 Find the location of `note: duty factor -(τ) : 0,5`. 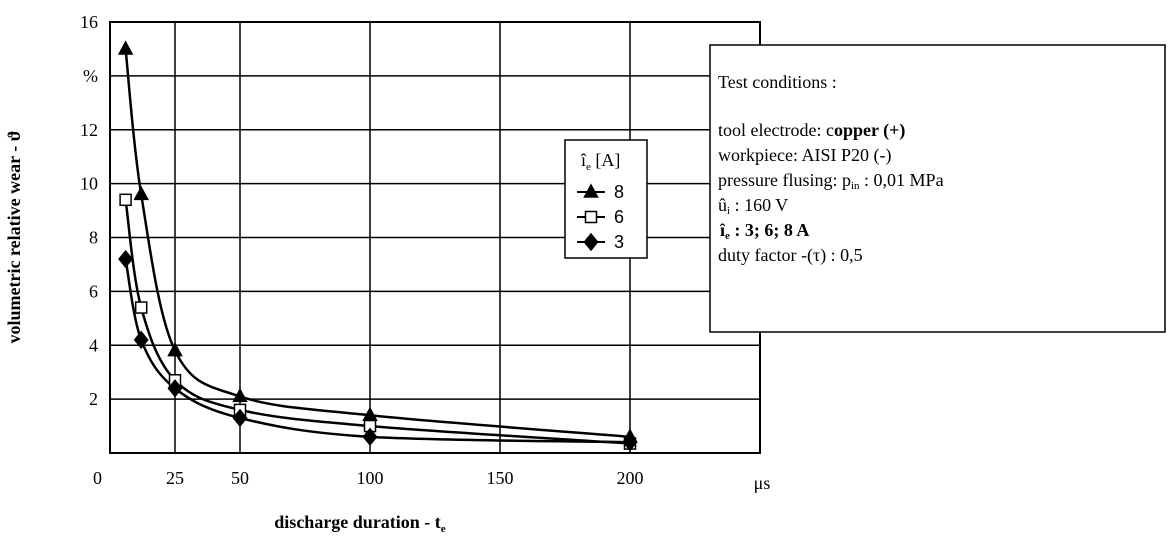

note: duty factor -(τ) : 0,5 is located at coordinates (790, 255).